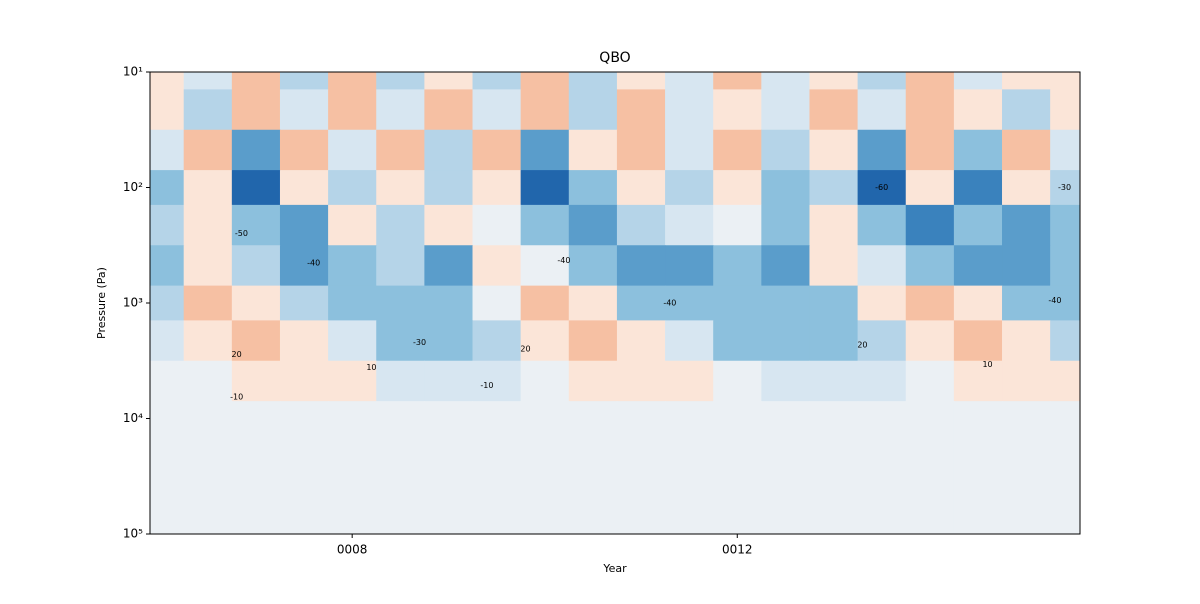 The width and height of the screenshot is (1200, 604). I want to click on contour-label: -30, so click(419, 342).